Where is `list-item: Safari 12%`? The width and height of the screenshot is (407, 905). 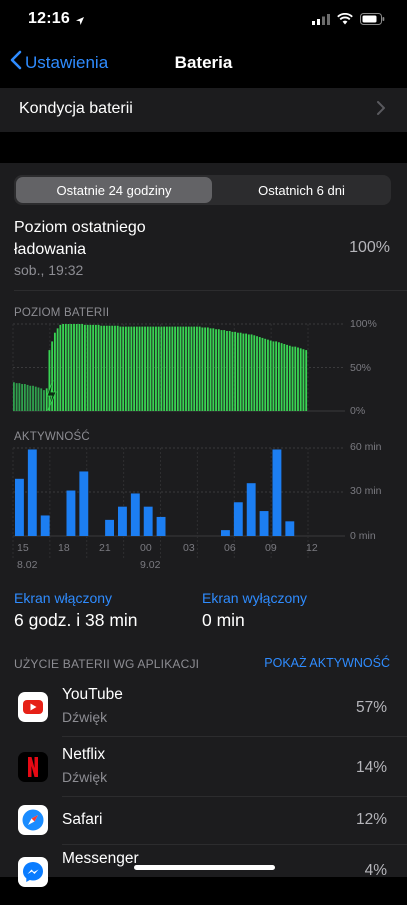
list-item: Safari 12% is located at coordinates (203, 821).